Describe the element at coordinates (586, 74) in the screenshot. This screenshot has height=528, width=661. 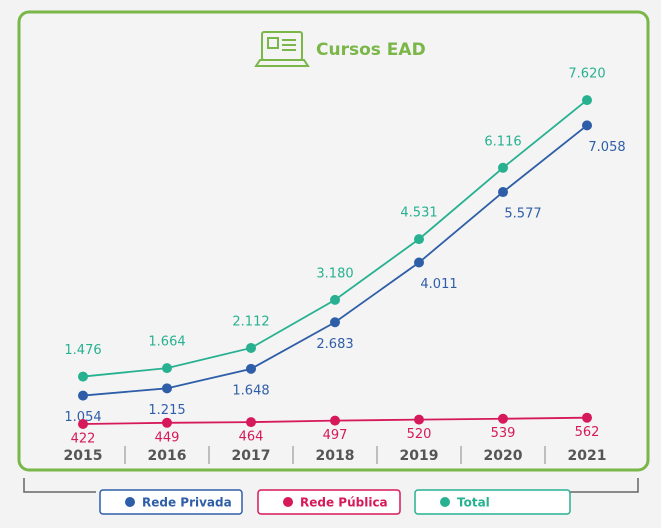
I see `data-label: 7.620` at that location.